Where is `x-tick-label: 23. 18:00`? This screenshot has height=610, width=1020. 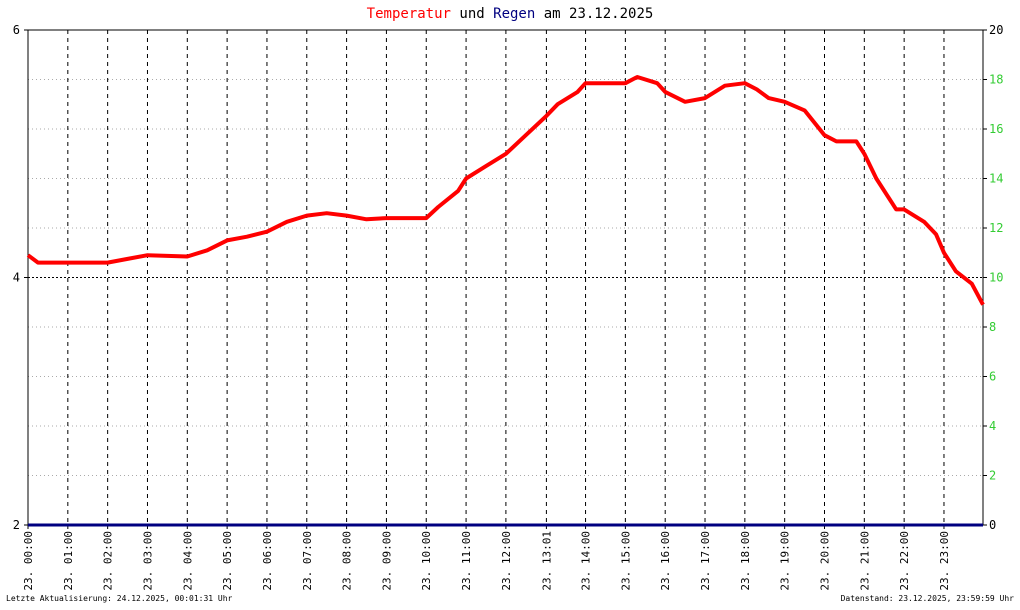
x-tick-label: 23. 18:00 is located at coordinates (745, 561).